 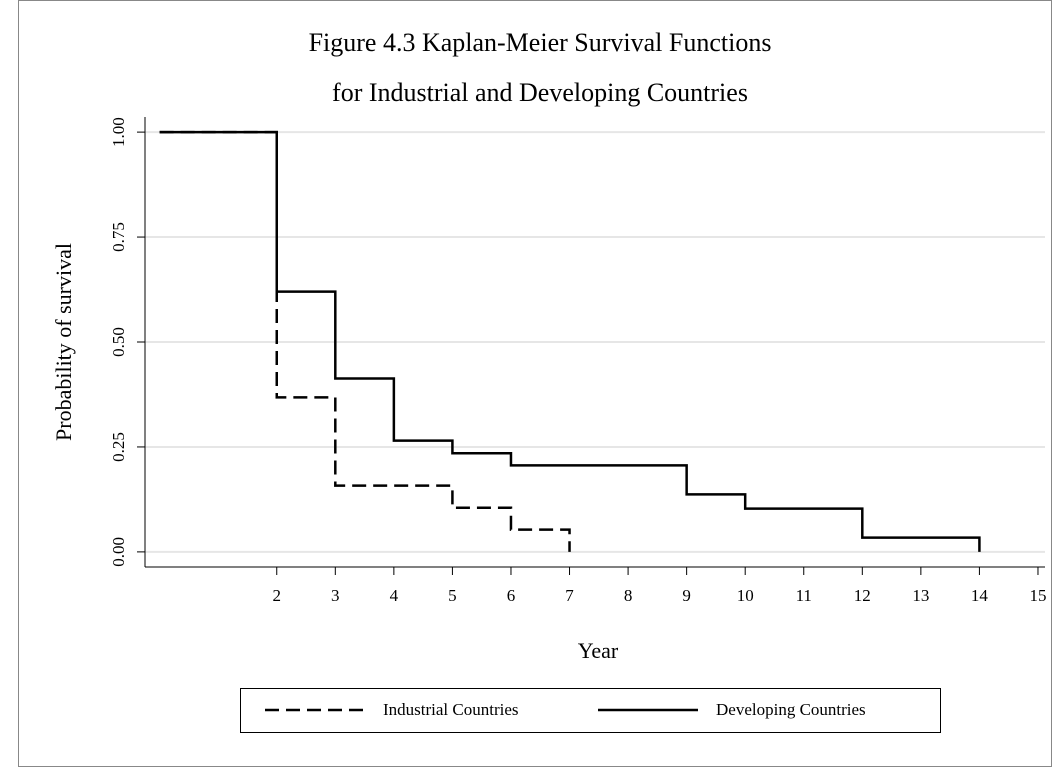 I want to click on x-tick-label: 15, so click(x=1037, y=595).